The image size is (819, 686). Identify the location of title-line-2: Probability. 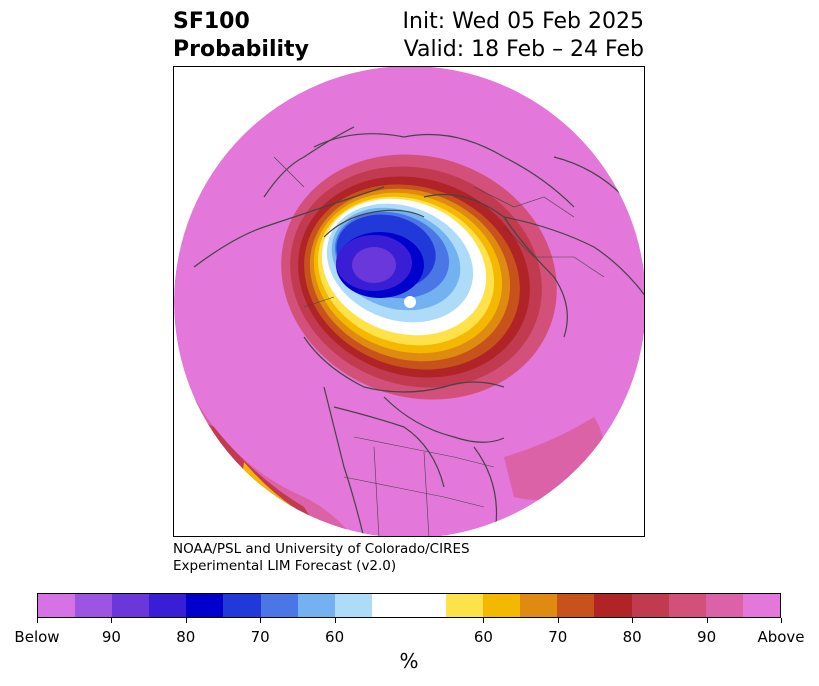
(241, 49).